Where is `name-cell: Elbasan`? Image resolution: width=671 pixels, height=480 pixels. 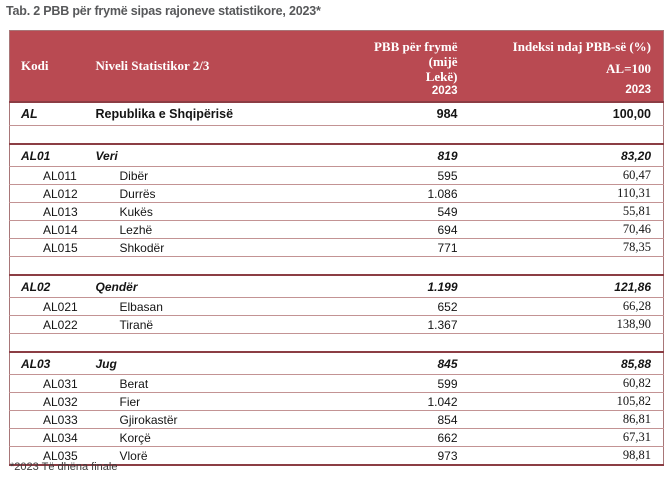
name-cell: Elbasan is located at coordinates (218, 306).